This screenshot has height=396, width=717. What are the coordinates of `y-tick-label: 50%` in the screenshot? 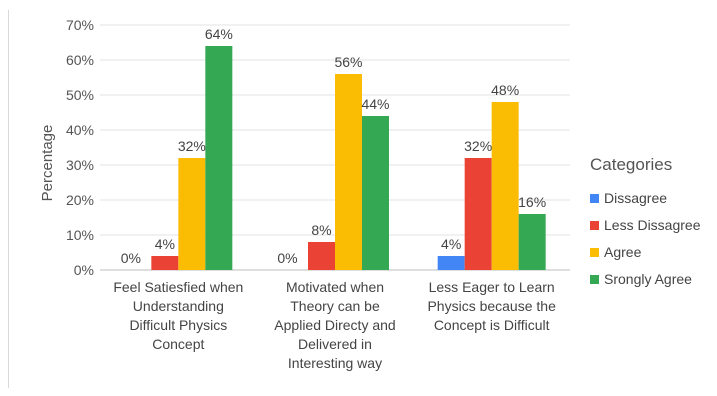 It's located at (80, 95).